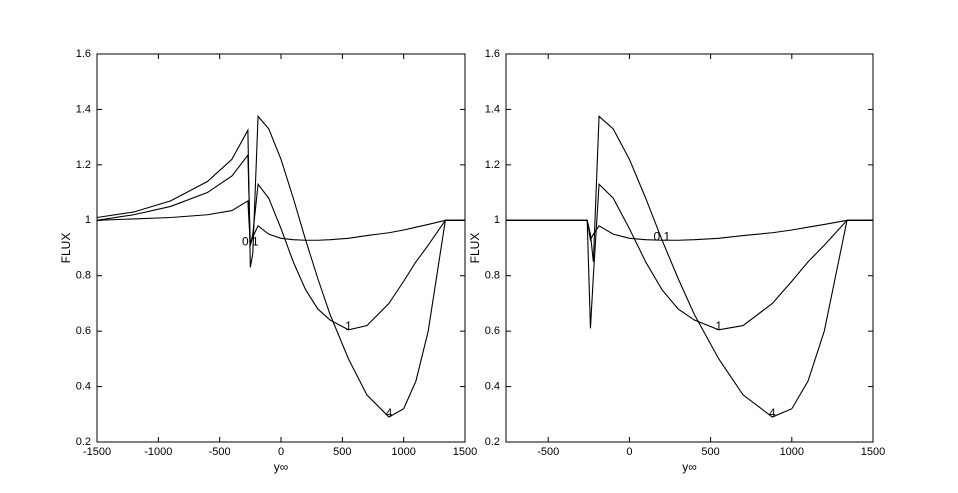 This screenshot has height=493, width=958. Describe the element at coordinates (158, 452) in the screenshot. I see `x-tick-label: -1000` at that location.